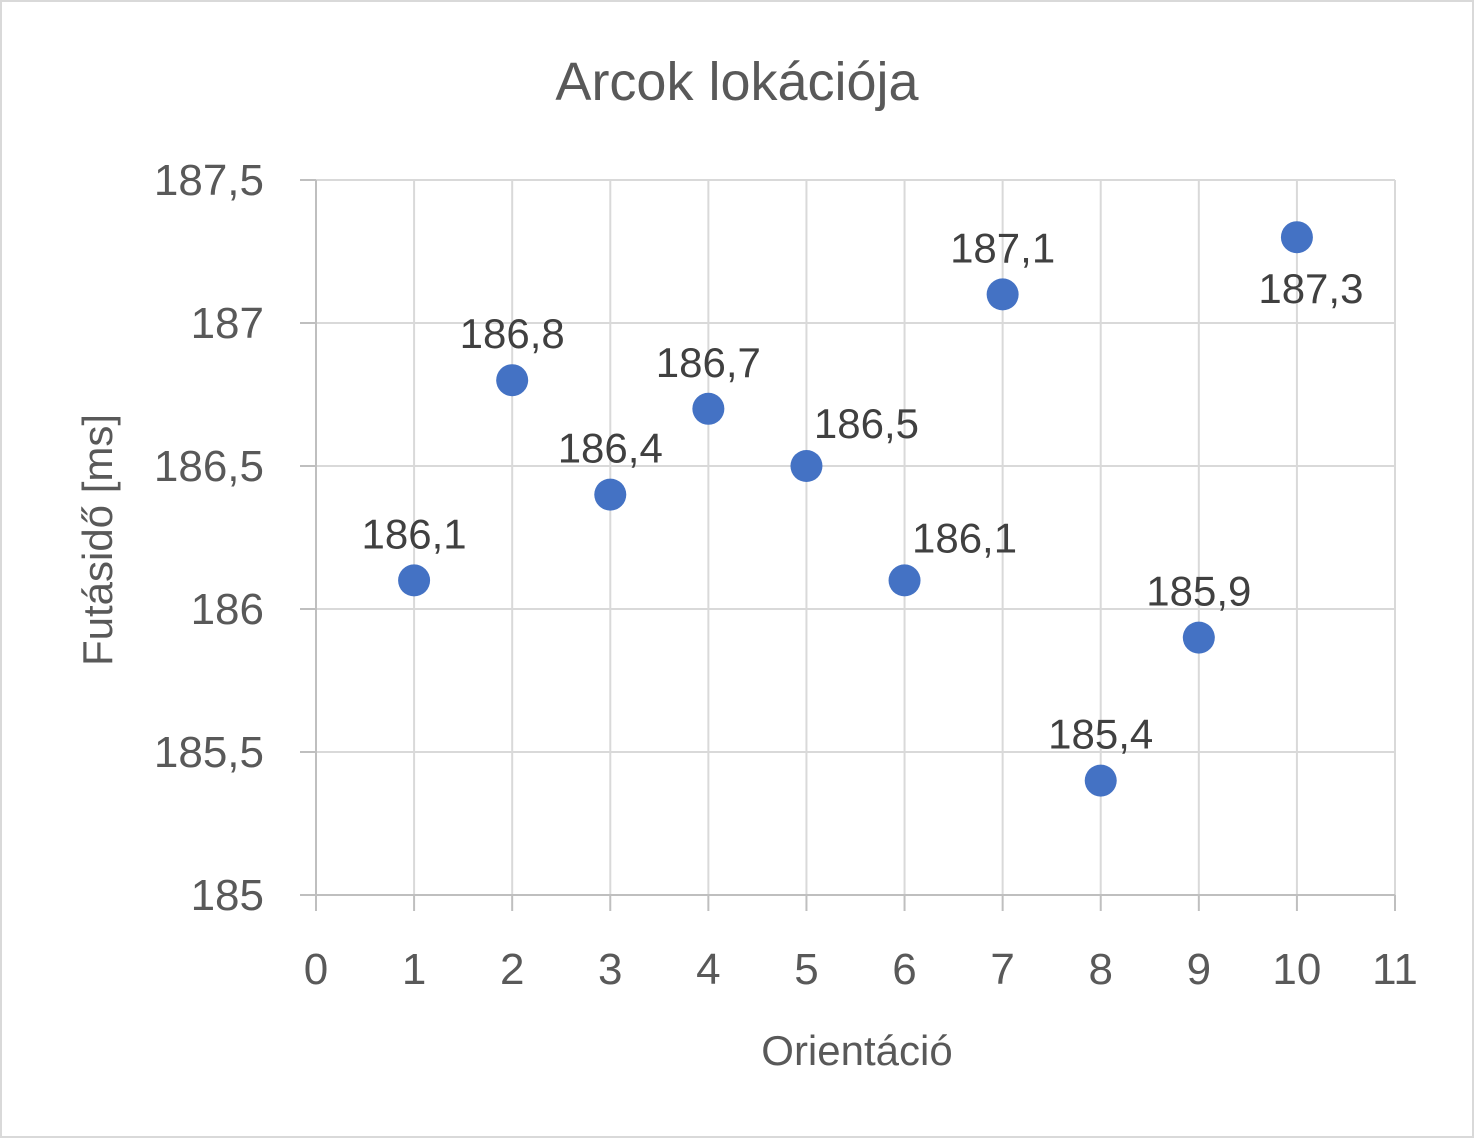  I want to click on data-label: 185,9, so click(1198, 591).